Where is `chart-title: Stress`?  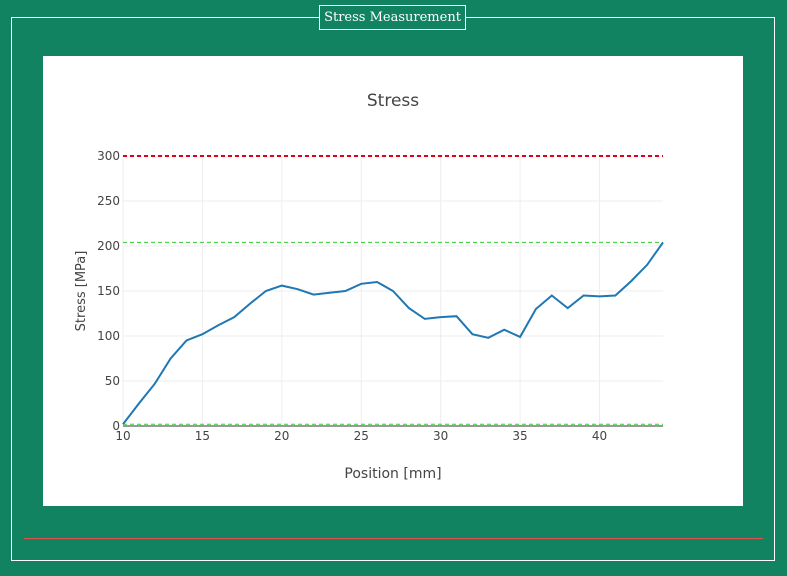 chart-title: Stress is located at coordinates (393, 101).